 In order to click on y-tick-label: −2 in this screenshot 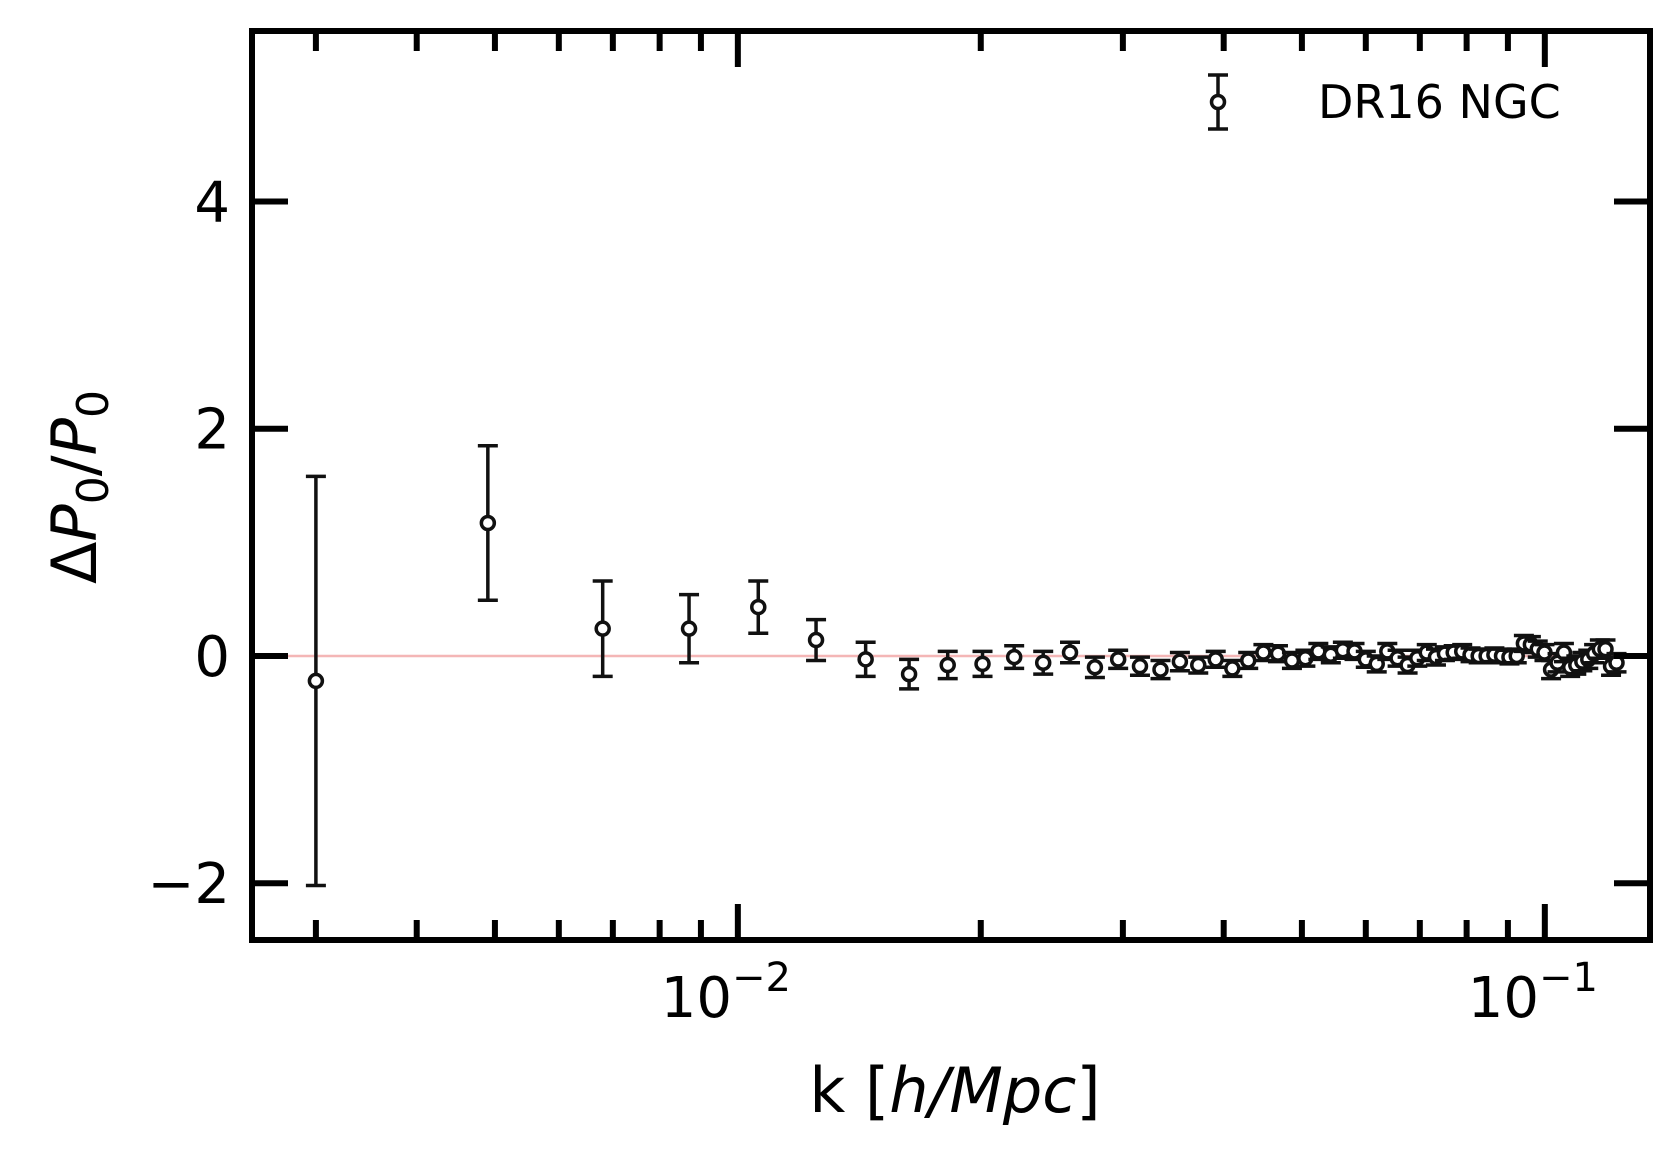, I will do `click(188, 884)`.